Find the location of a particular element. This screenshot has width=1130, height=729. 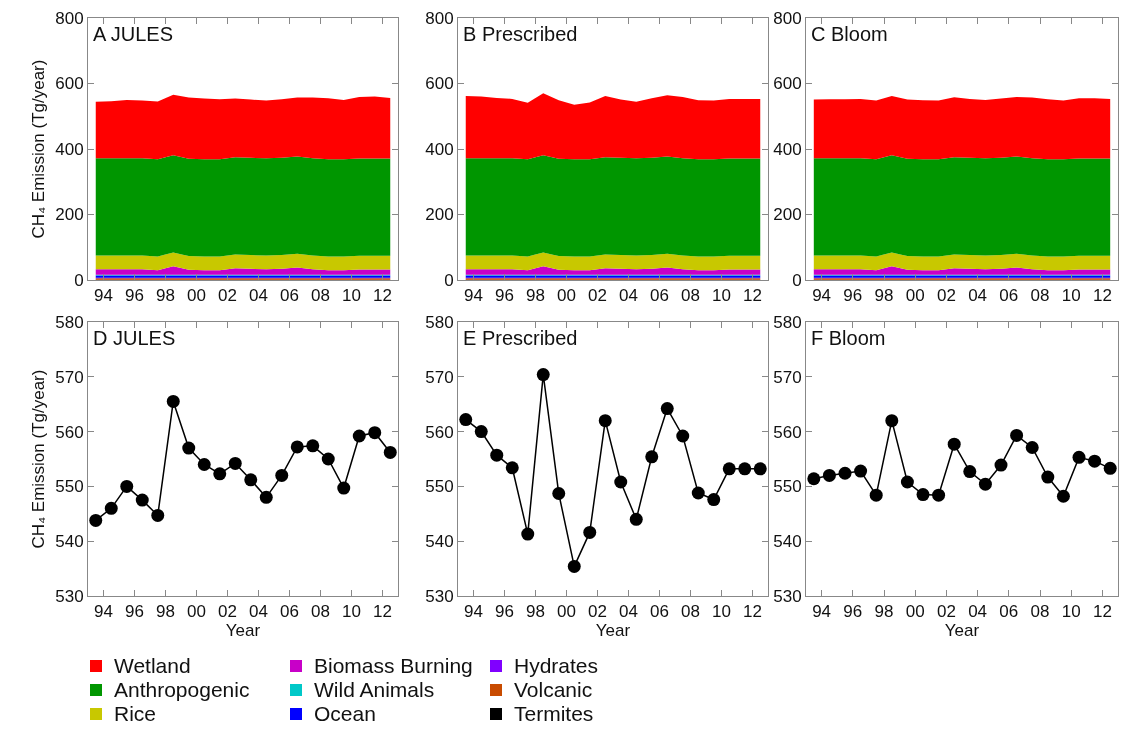

chart-title: F Bloom is located at coordinates (848, 338).